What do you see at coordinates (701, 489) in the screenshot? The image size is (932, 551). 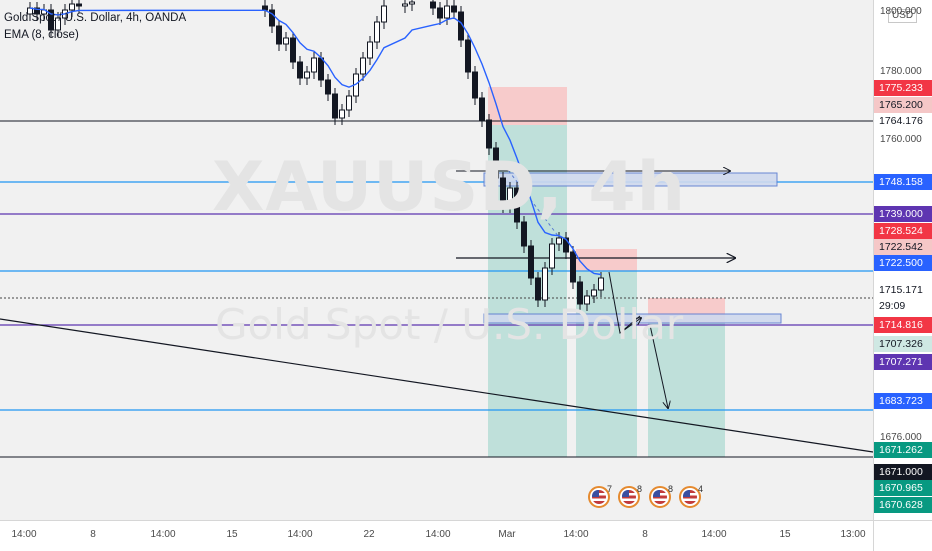 I see `event-count: 4` at bounding box center [701, 489].